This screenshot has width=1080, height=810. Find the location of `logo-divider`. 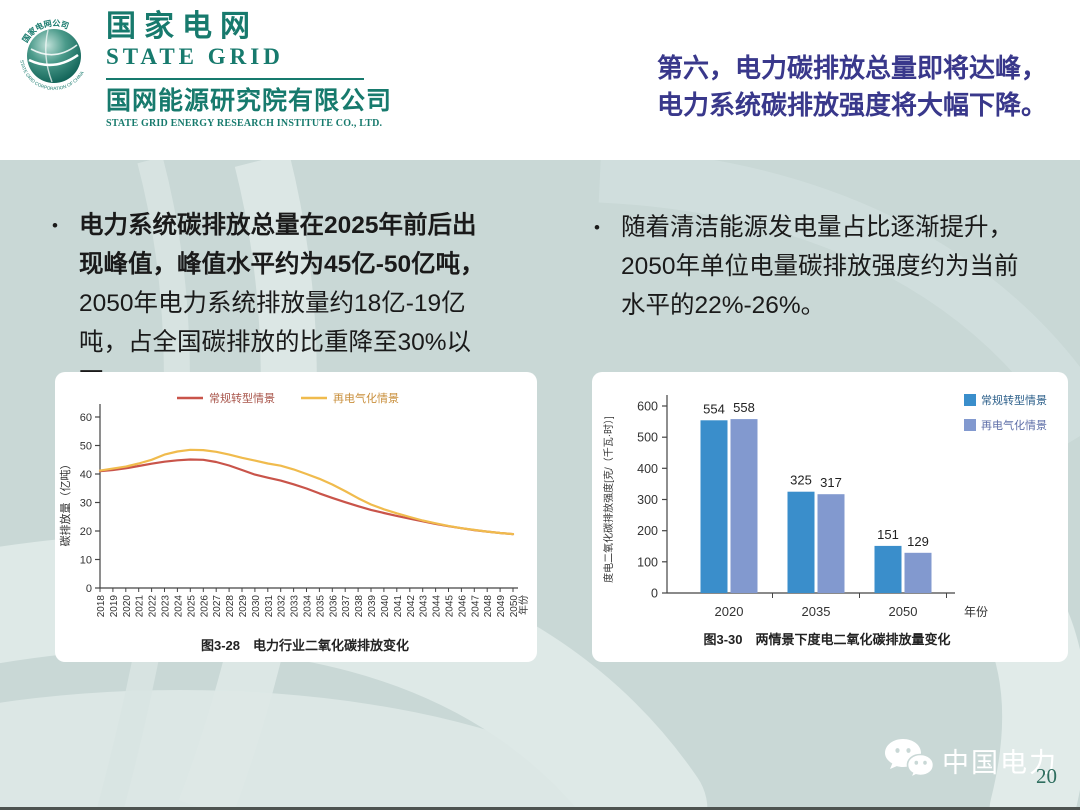

logo-divider is located at coordinates (235, 79).